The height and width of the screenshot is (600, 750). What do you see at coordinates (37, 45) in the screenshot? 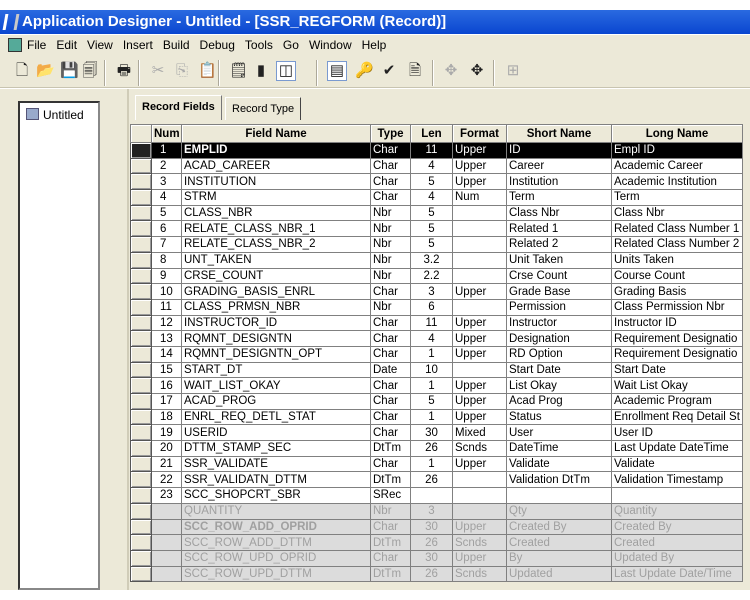
I see `menu-file: File` at bounding box center [37, 45].